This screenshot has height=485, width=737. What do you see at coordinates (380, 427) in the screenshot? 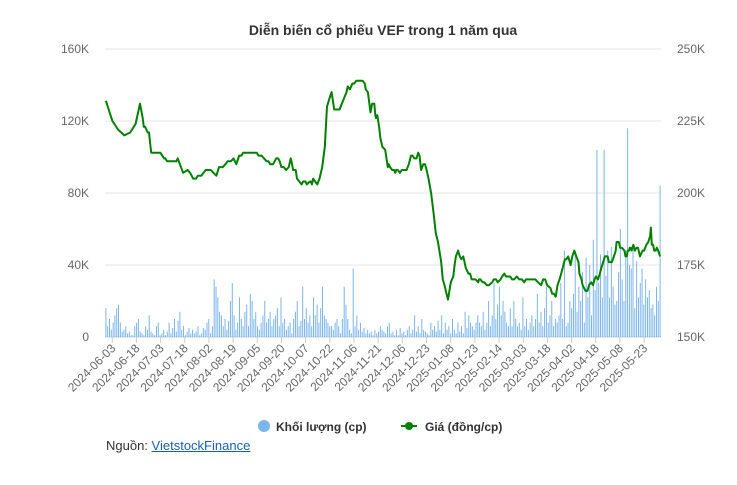
I see `legend: Khối lượng (cp) Giá (đồng/cp)` at bounding box center [380, 427].